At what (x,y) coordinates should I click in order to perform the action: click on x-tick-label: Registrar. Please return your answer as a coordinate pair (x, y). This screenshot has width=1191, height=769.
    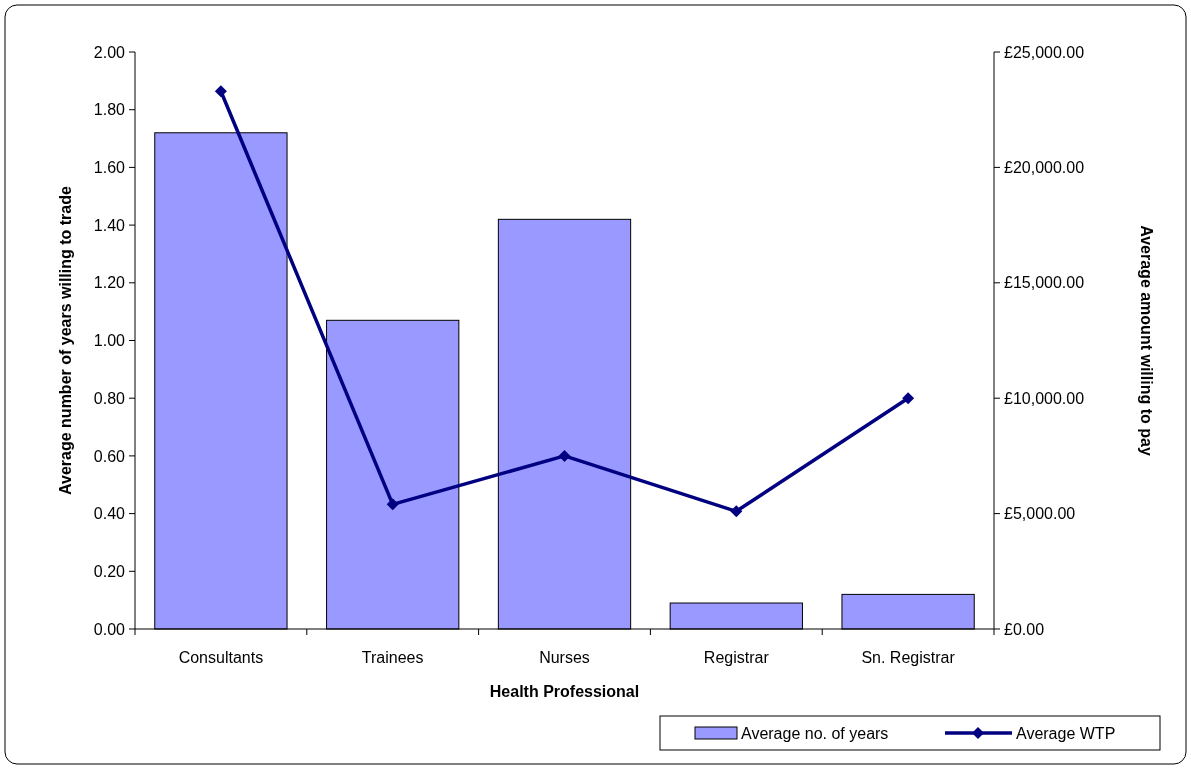
    Looking at the image, I should click on (736, 657).